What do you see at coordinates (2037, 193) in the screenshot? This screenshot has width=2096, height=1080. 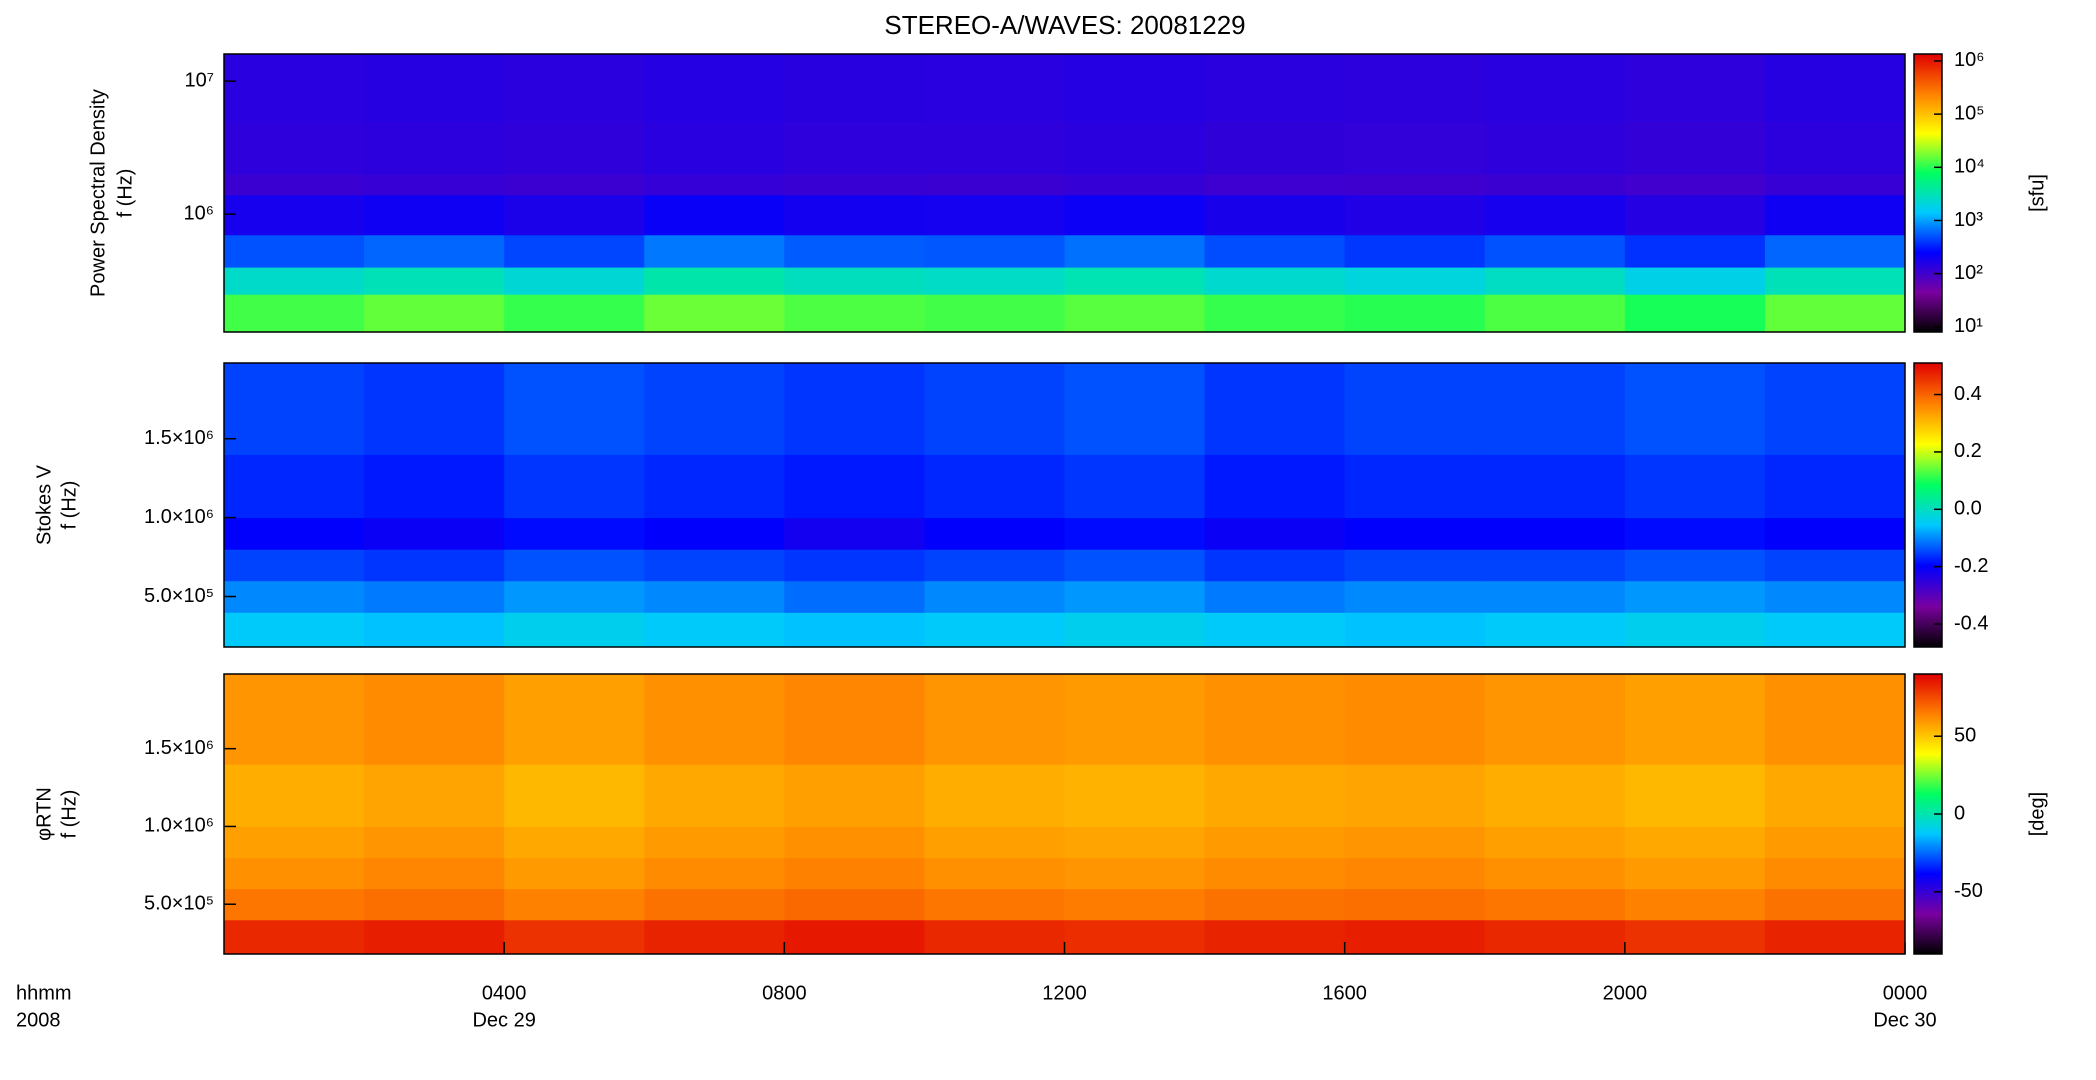 I see `colorbar-label: [sfu]` at bounding box center [2037, 193].